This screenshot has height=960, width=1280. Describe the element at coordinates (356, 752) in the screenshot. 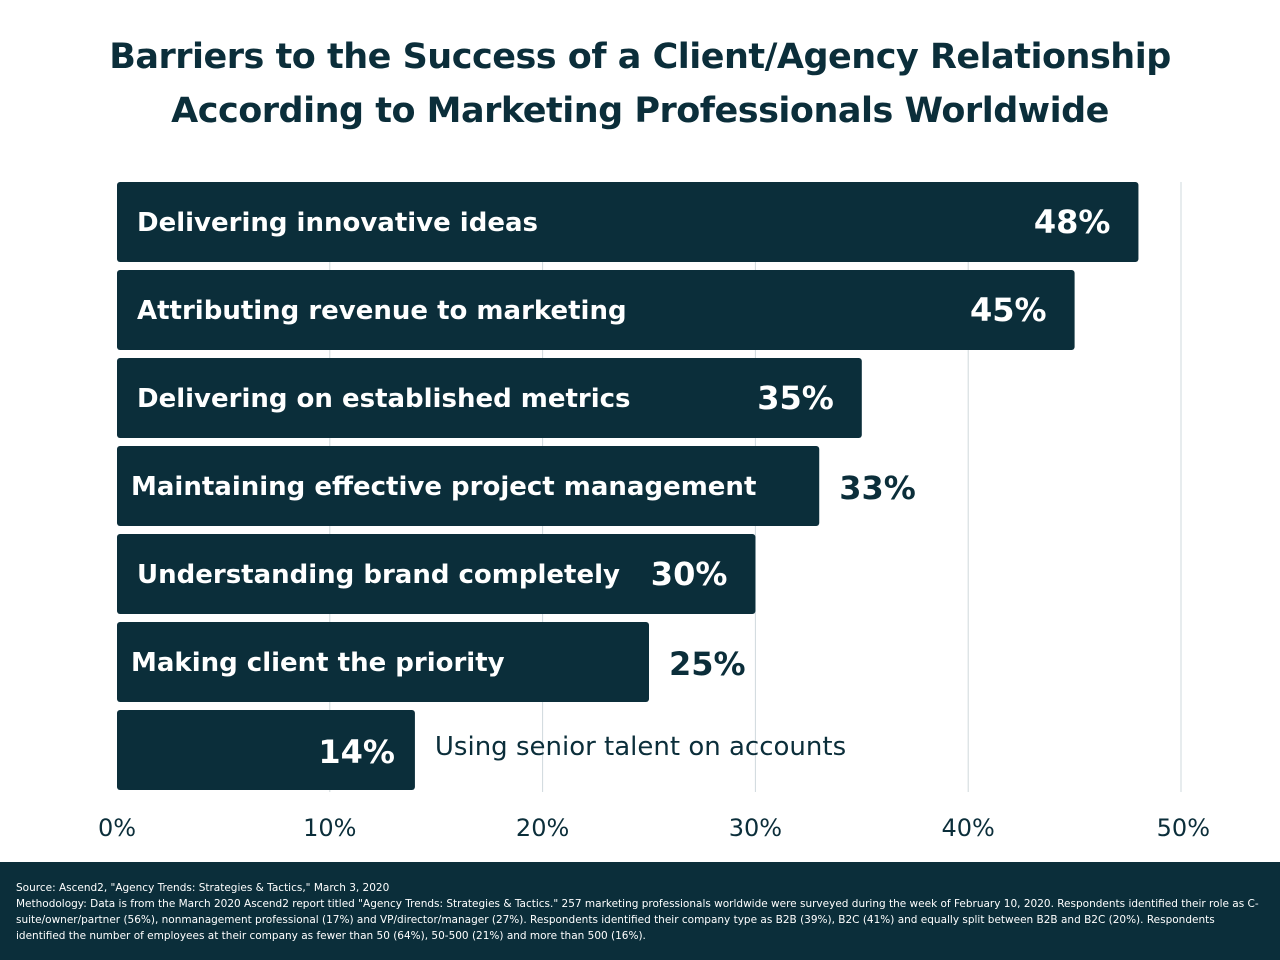

I see `bar-value-label: 14%` at that location.